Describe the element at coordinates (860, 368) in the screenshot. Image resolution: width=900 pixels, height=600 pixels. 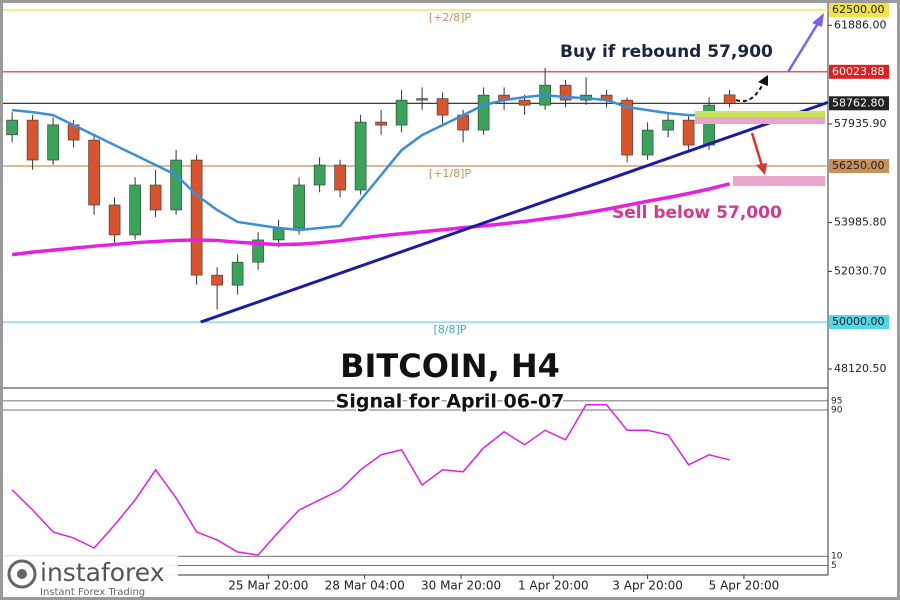
I see `y-tick-label: 48120.50` at that location.